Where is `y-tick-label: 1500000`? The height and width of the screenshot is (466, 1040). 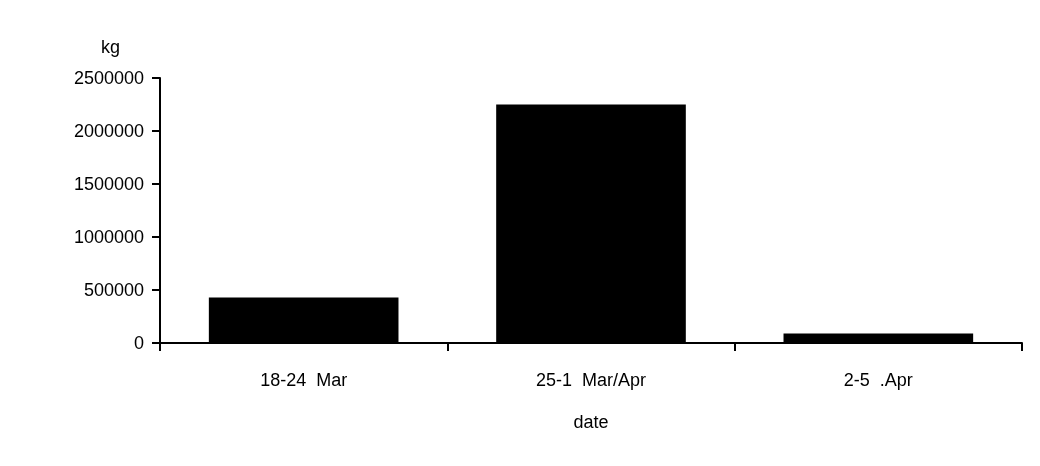
y-tick-label: 1500000 is located at coordinates (108, 184).